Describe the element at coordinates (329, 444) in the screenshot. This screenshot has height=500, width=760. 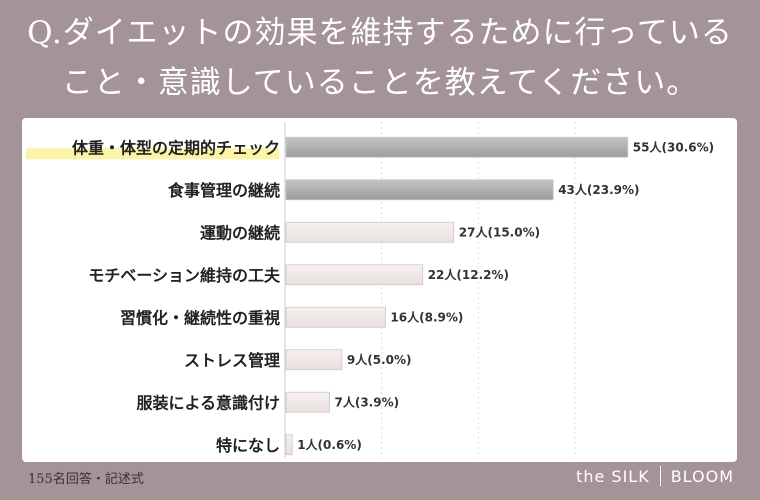
I see `value-label: 1人(0.6%)` at that location.